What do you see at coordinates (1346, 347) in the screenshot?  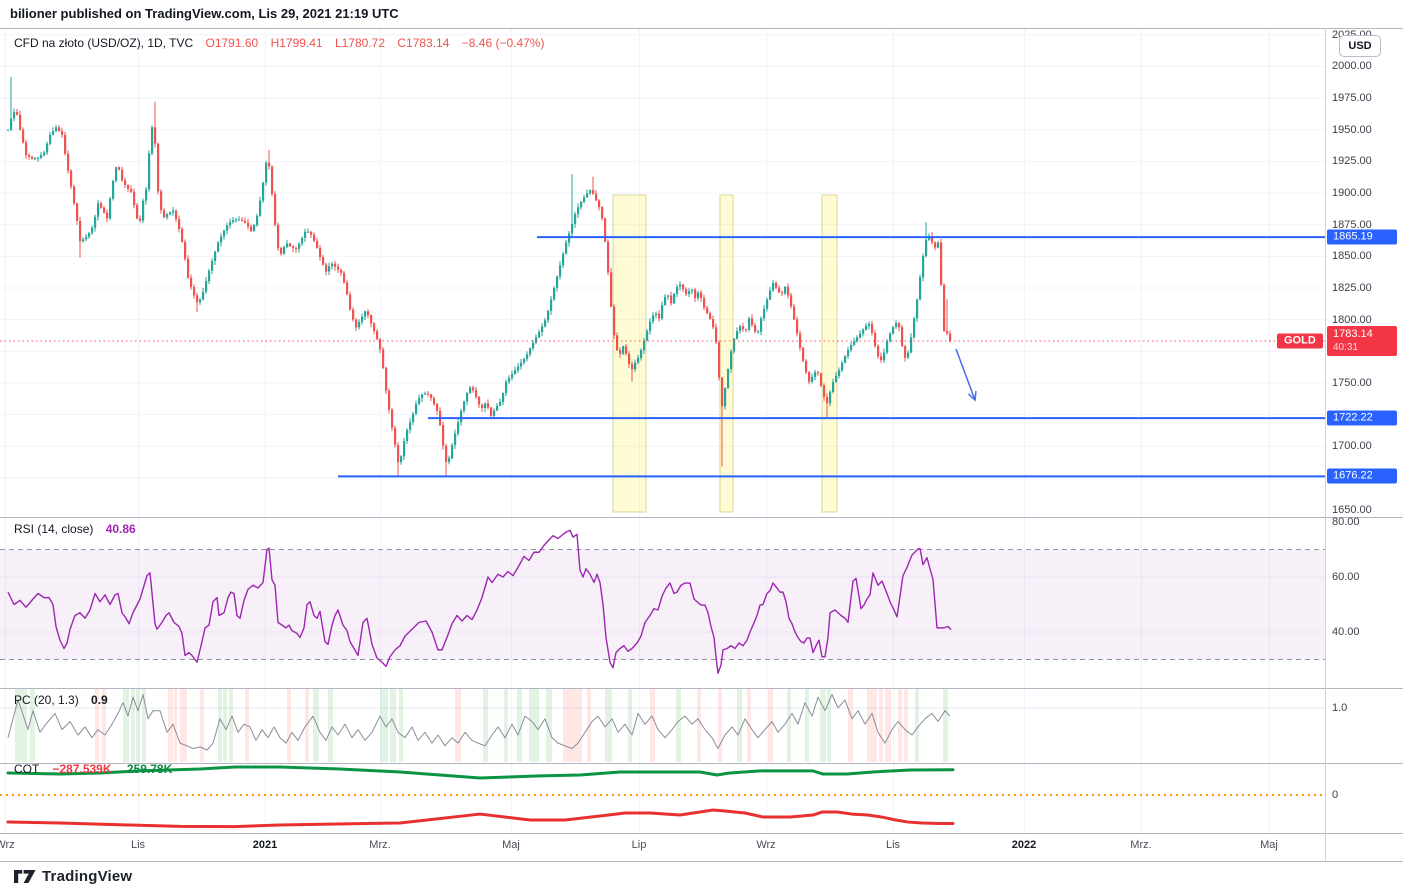 I see `bar-countdown: 40:31` at bounding box center [1346, 347].